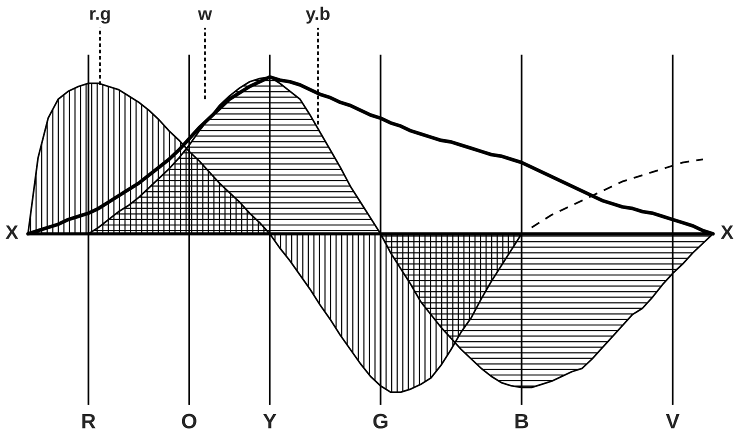 The height and width of the screenshot is (442, 739). What do you see at coordinates (100, 17) in the screenshot?
I see `text: r.g` at bounding box center [100, 17].